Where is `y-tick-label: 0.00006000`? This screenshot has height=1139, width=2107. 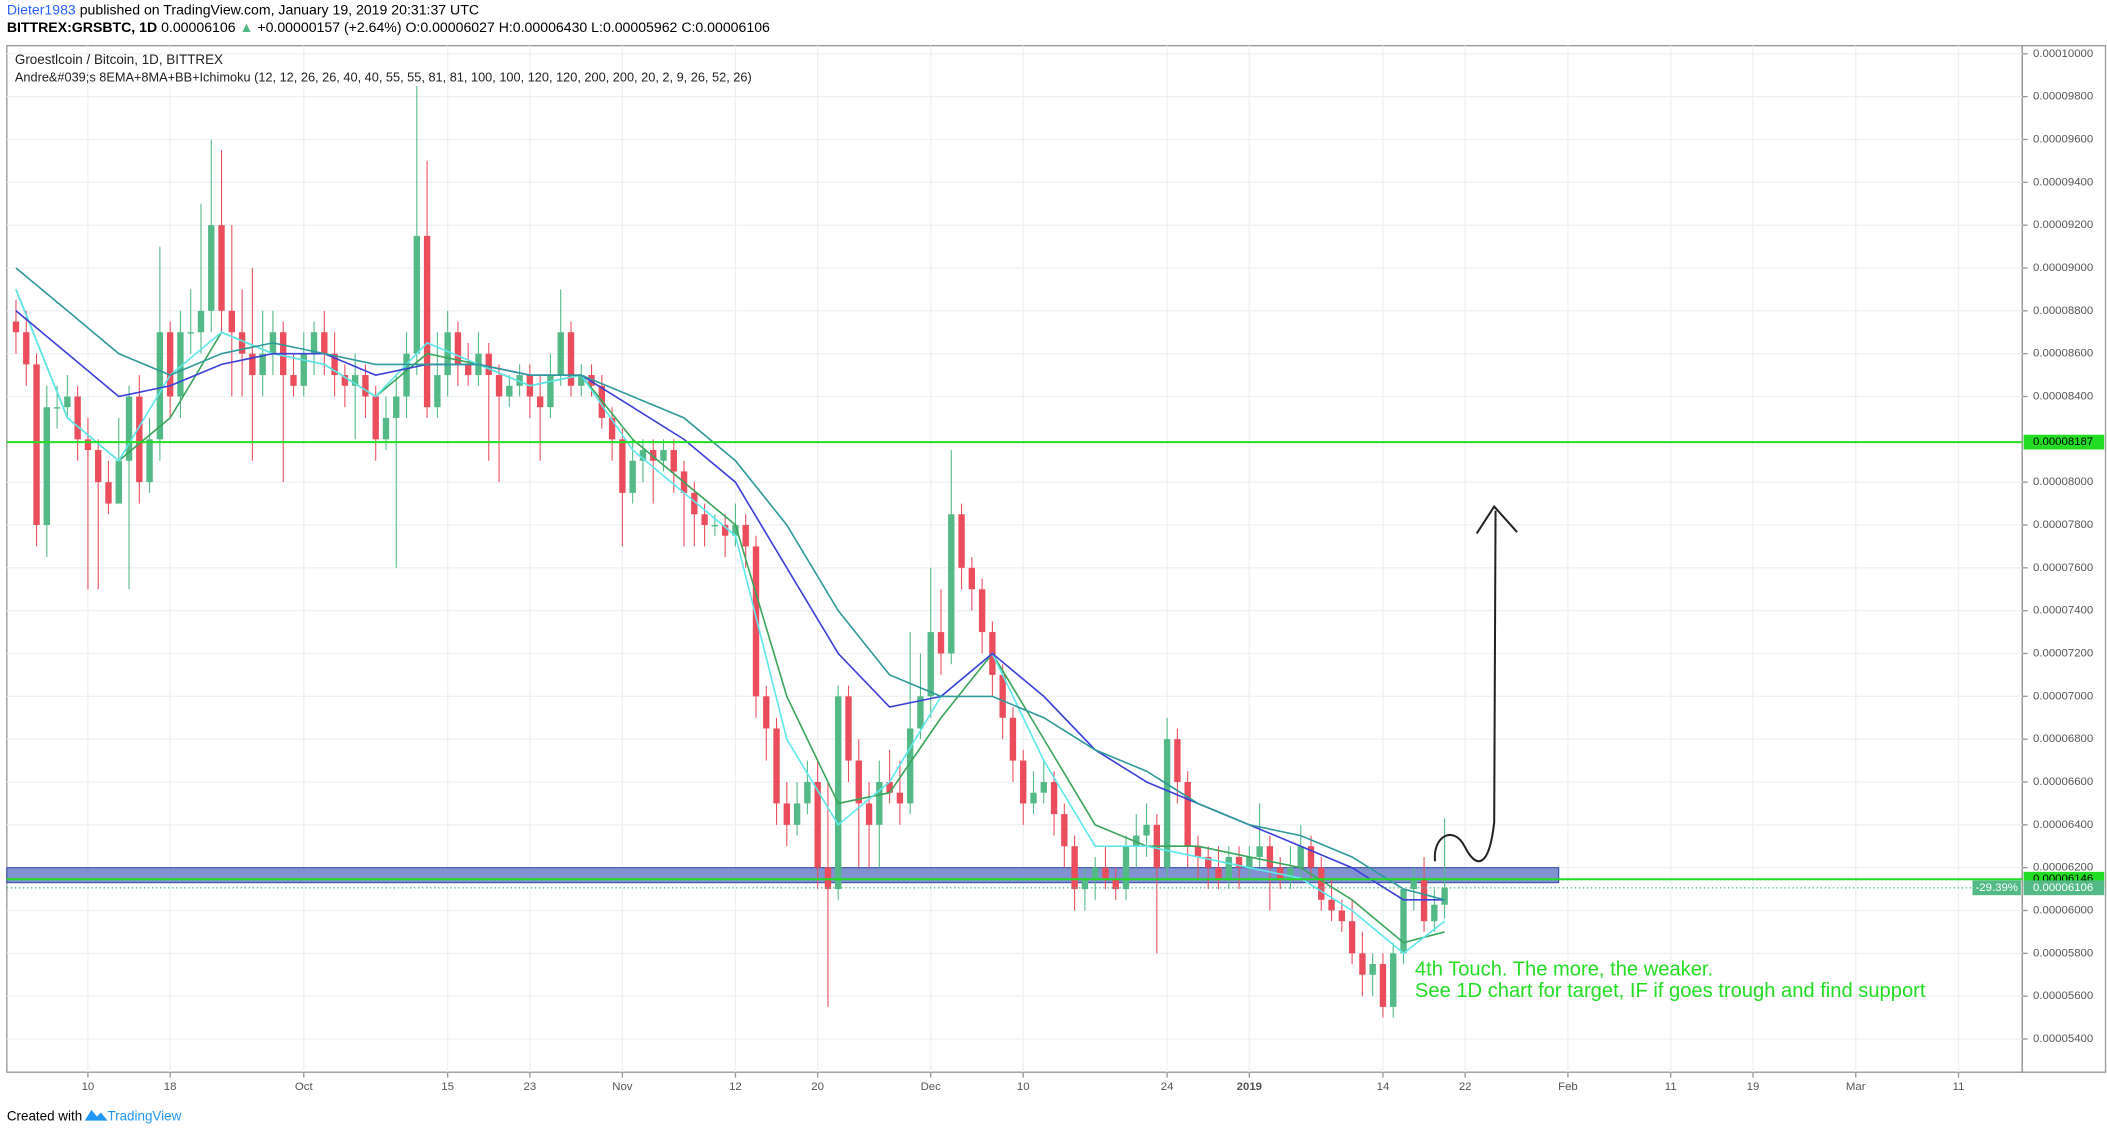
y-tick-label: 0.00006000 is located at coordinates (2063, 911).